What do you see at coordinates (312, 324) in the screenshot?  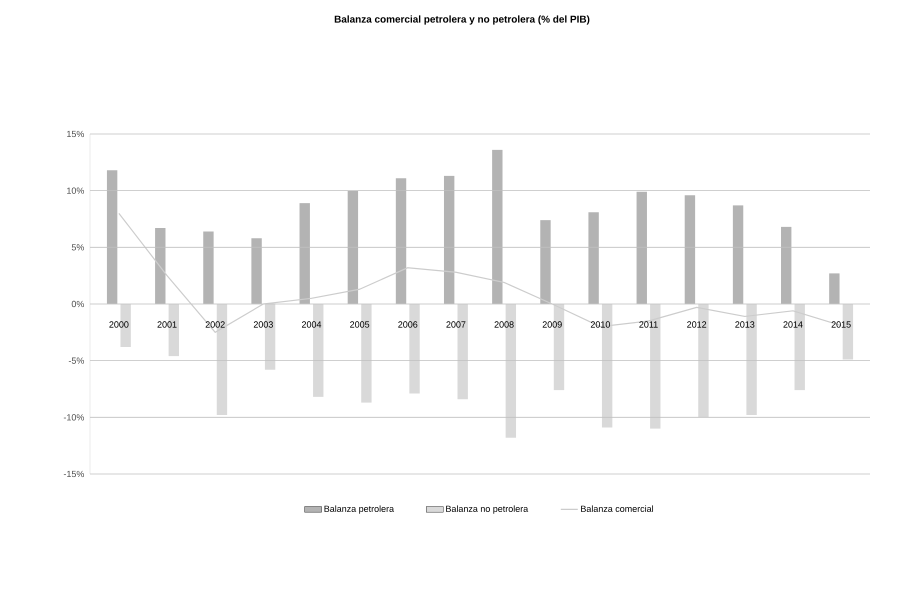 I see `x-tick-label: 2004` at bounding box center [312, 324].